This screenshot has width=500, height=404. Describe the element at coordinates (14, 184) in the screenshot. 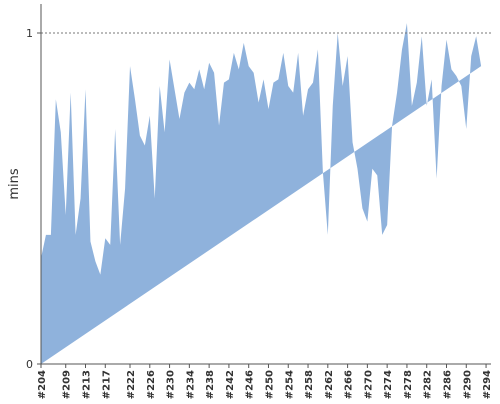

I see `y-axis-label: mins` at that location.